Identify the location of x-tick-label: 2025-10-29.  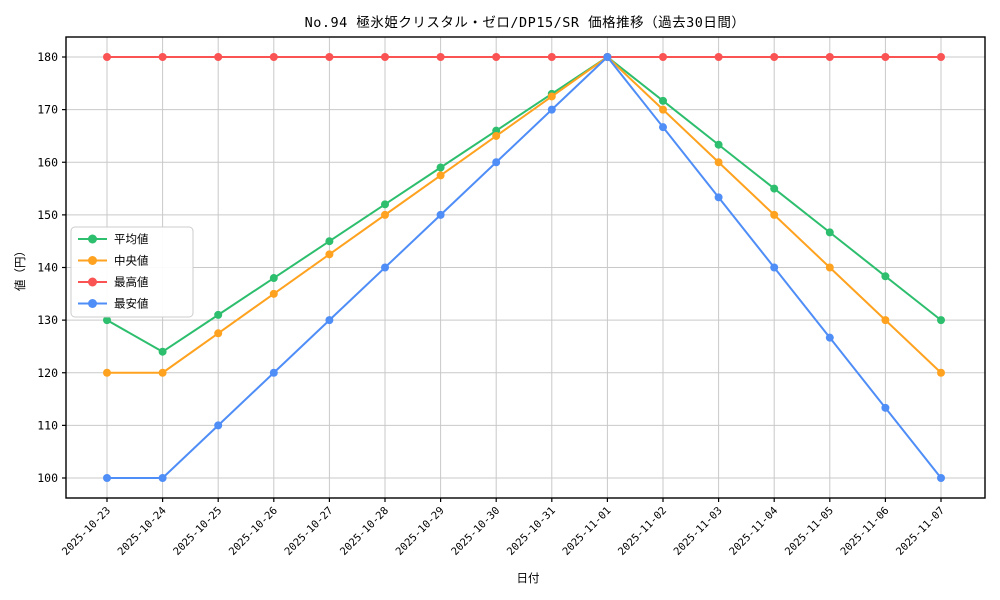
(420, 531).